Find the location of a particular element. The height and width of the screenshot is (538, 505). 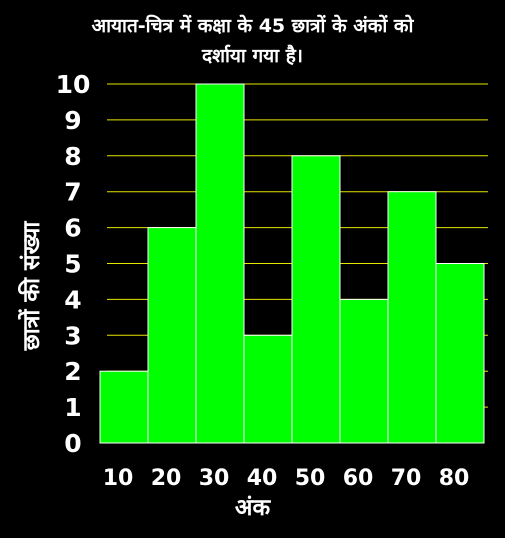

x-tick-label: 20 is located at coordinates (166, 478).